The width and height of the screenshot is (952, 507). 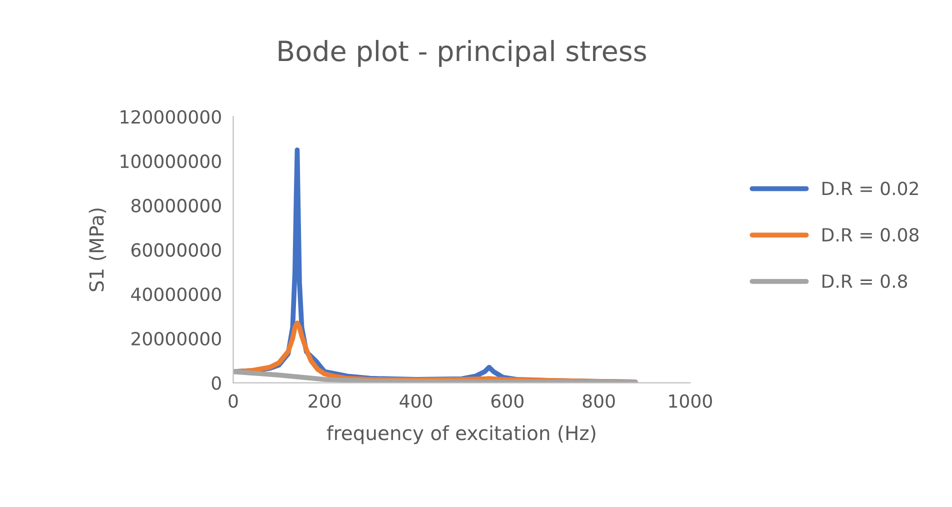 I want to click on y-tick-label: 100000000, so click(x=170, y=161).